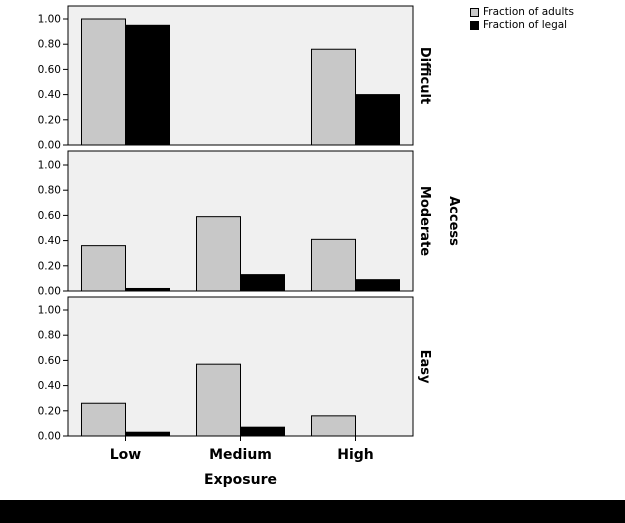 The height and width of the screenshot is (523, 625). What do you see at coordinates (218, 400) in the screenshot?
I see `bar-easy-medium-s0` at bounding box center [218, 400].